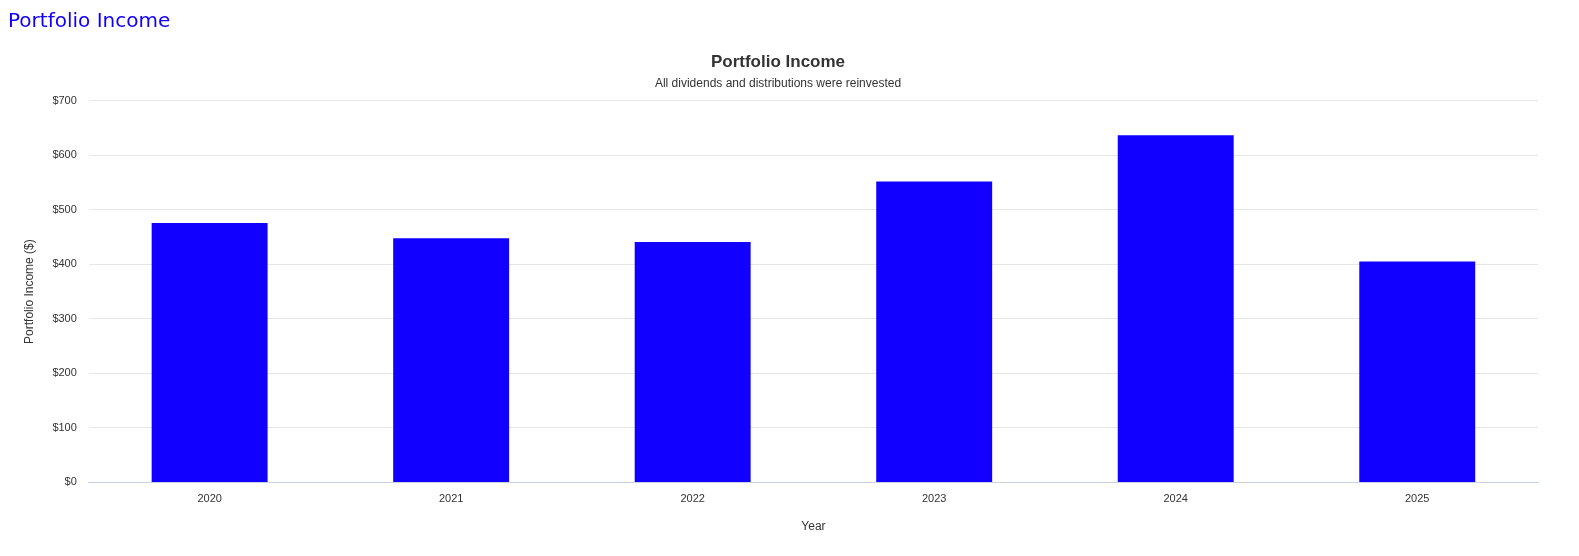 Image resolution: width=1579 pixels, height=556 pixels. What do you see at coordinates (1417, 498) in the screenshot?
I see `x-tick-label: 2025` at bounding box center [1417, 498].